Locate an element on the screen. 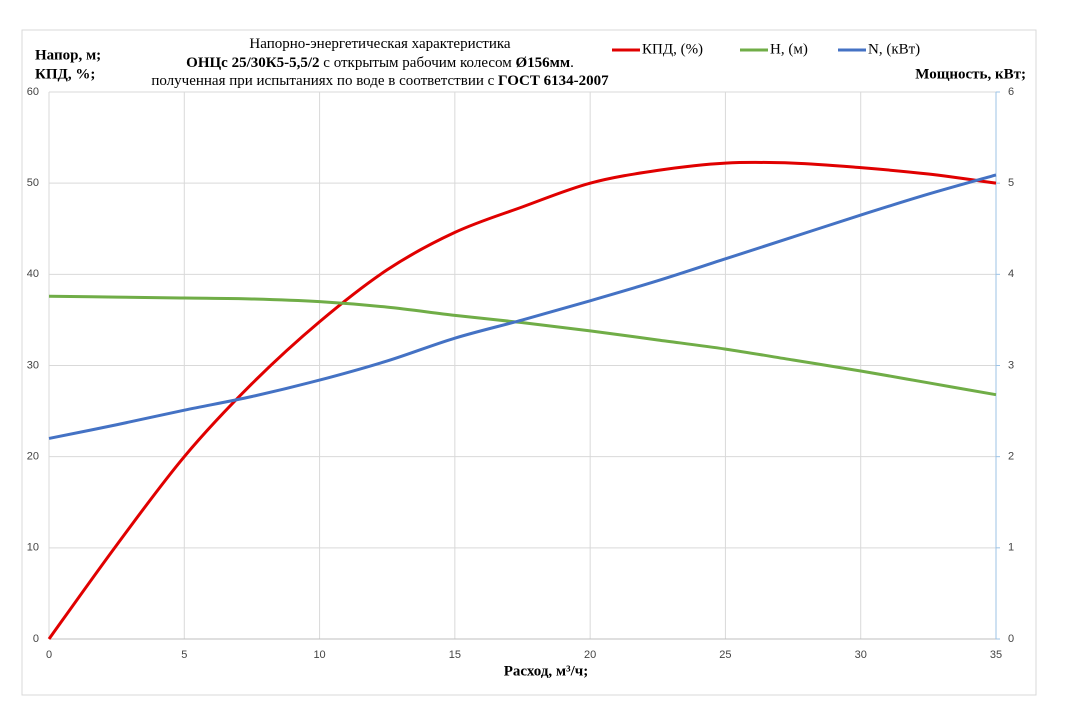 The width and height of the screenshot is (1068, 719). y2-axis-label: Мощность, кВт; is located at coordinates (970, 74).